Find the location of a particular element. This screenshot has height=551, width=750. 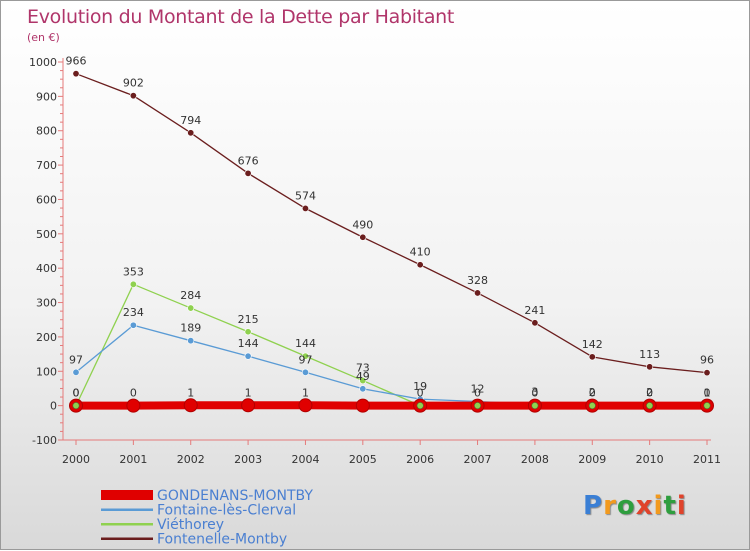

x-tick-label: 2002 is located at coordinates (191, 459).